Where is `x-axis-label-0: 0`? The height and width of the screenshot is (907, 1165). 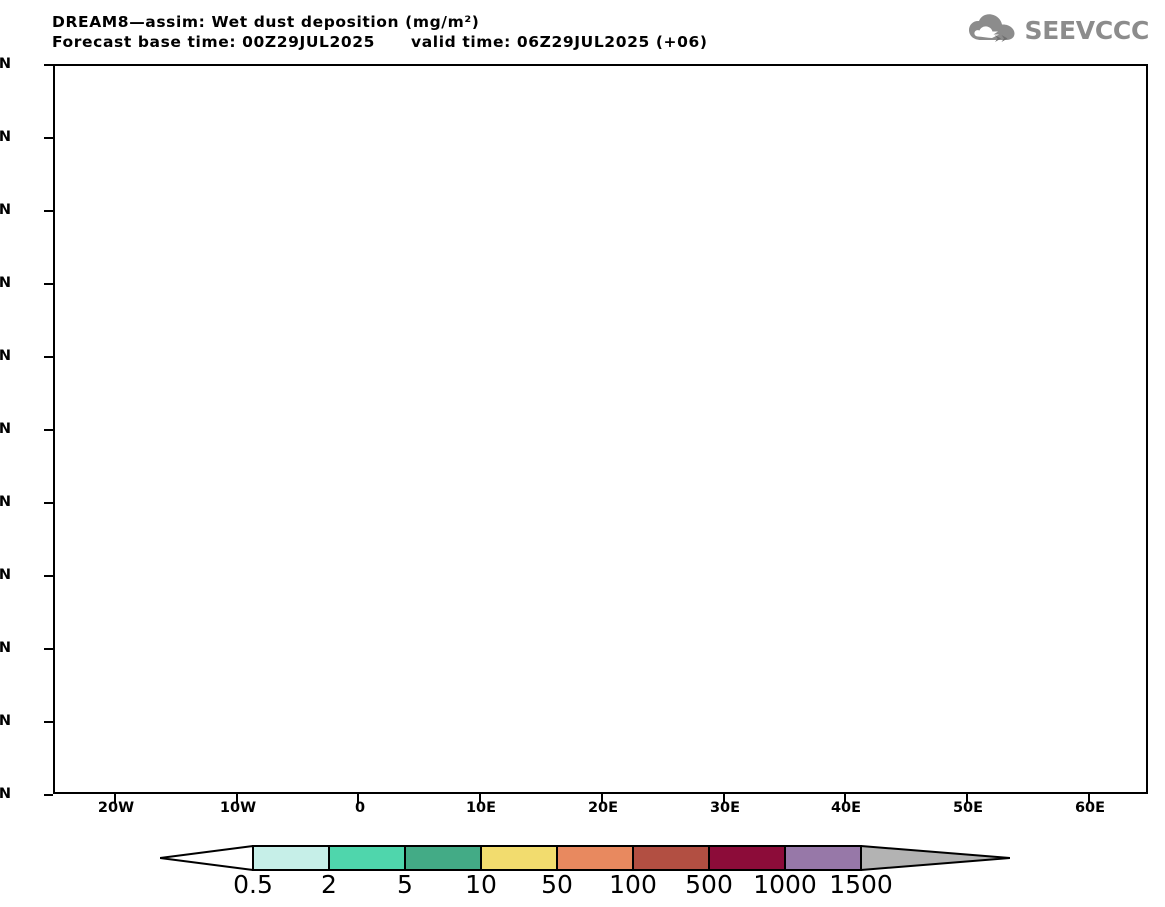
x-axis-label-0: 0 is located at coordinates (360, 808).